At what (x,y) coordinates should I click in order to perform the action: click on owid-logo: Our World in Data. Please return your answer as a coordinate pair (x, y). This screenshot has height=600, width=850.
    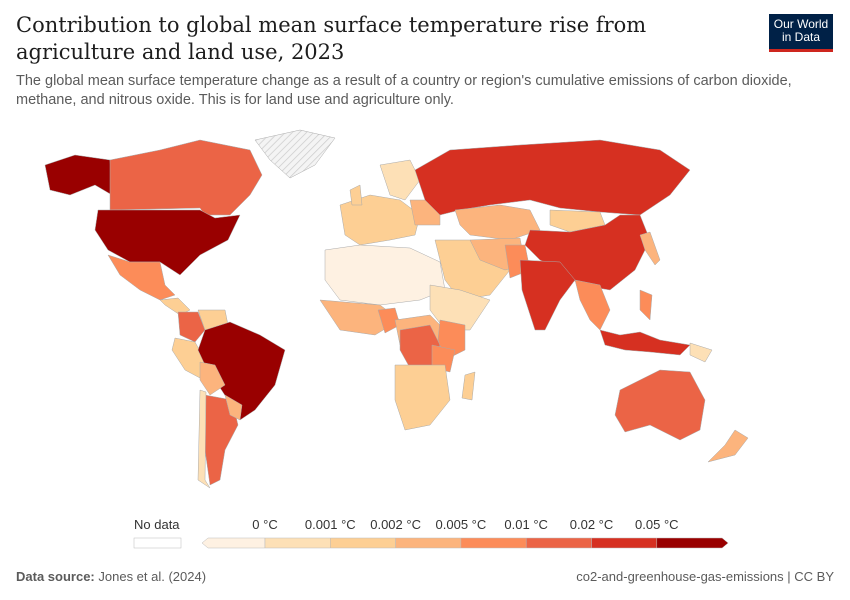
    Looking at the image, I should click on (801, 33).